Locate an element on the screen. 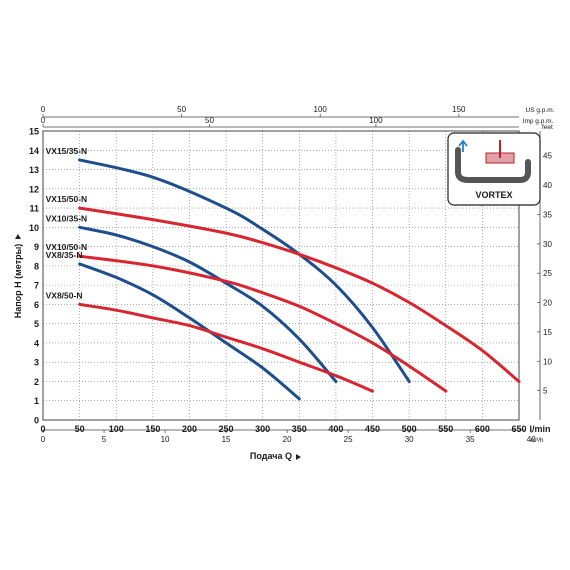 The image size is (570, 570). y-axis-label: Напор H (метры) is located at coordinates (18, 281).